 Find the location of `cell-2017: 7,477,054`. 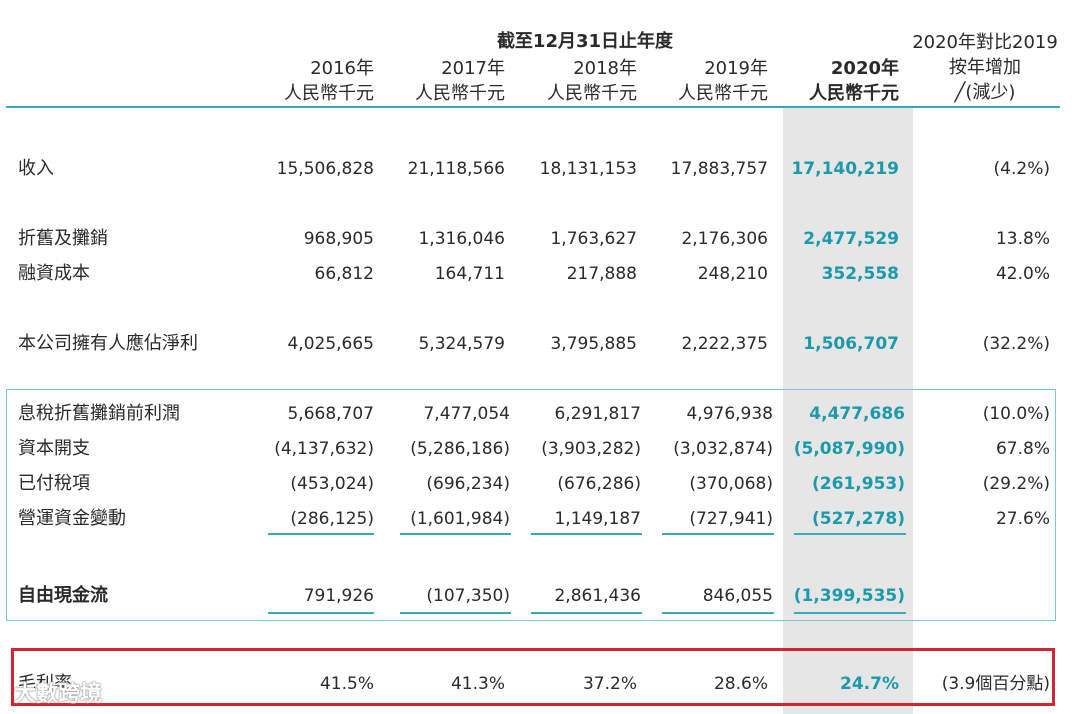

cell-2017: 7,477,054 is located at coordinates (466, 414).